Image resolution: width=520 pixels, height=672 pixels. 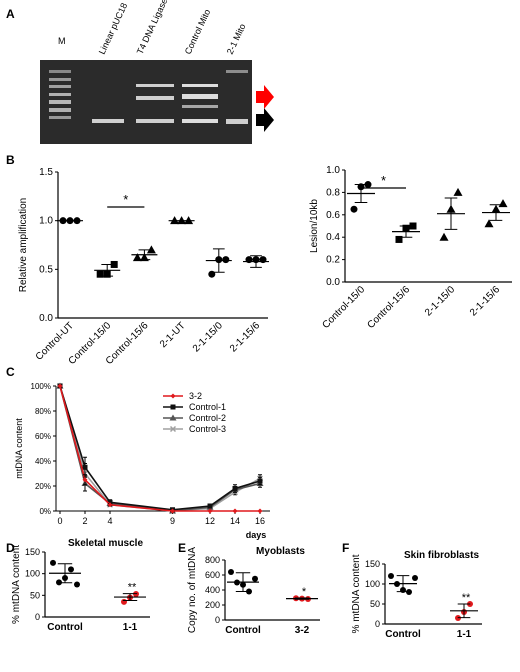 What do you see at coordinates (10, 372) in the screenshot?
I see `panel-c-letter: C` at bounding box center [10, 372].